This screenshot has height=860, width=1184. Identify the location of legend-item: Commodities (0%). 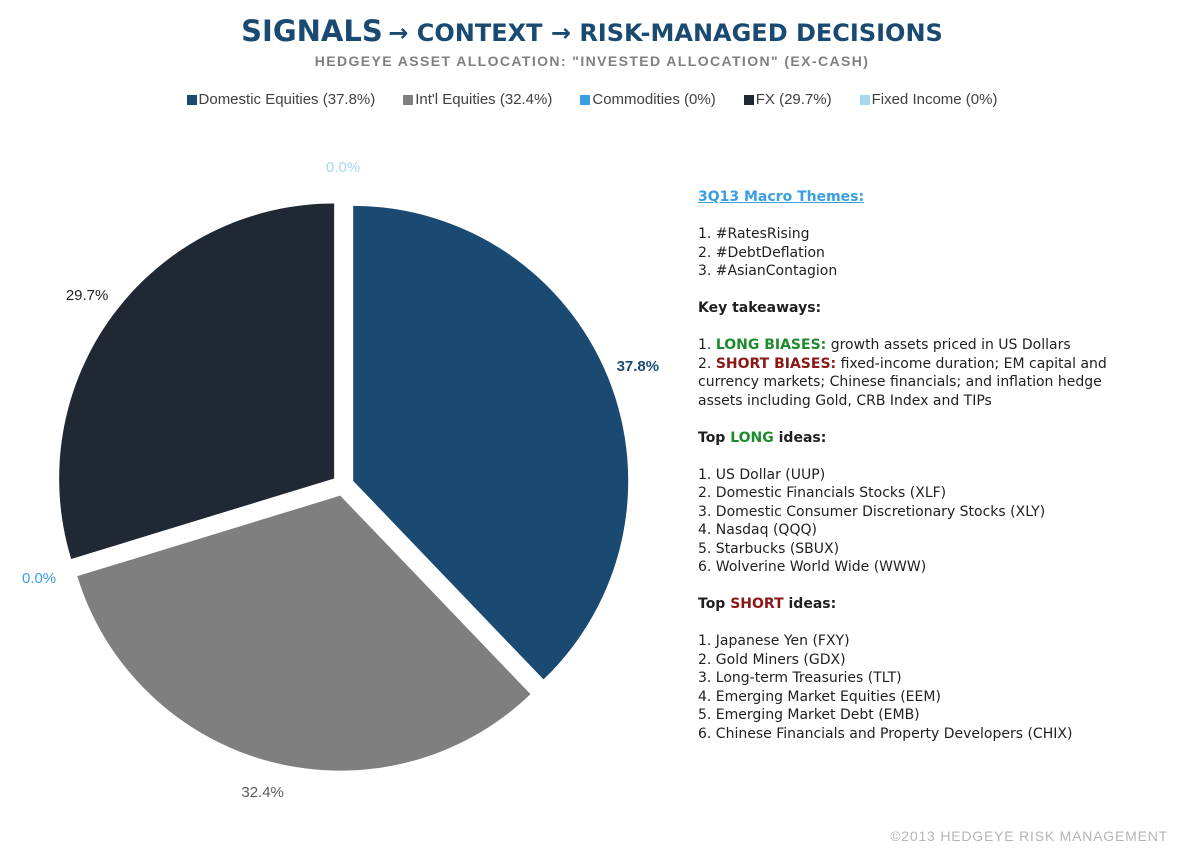
(648, 99).